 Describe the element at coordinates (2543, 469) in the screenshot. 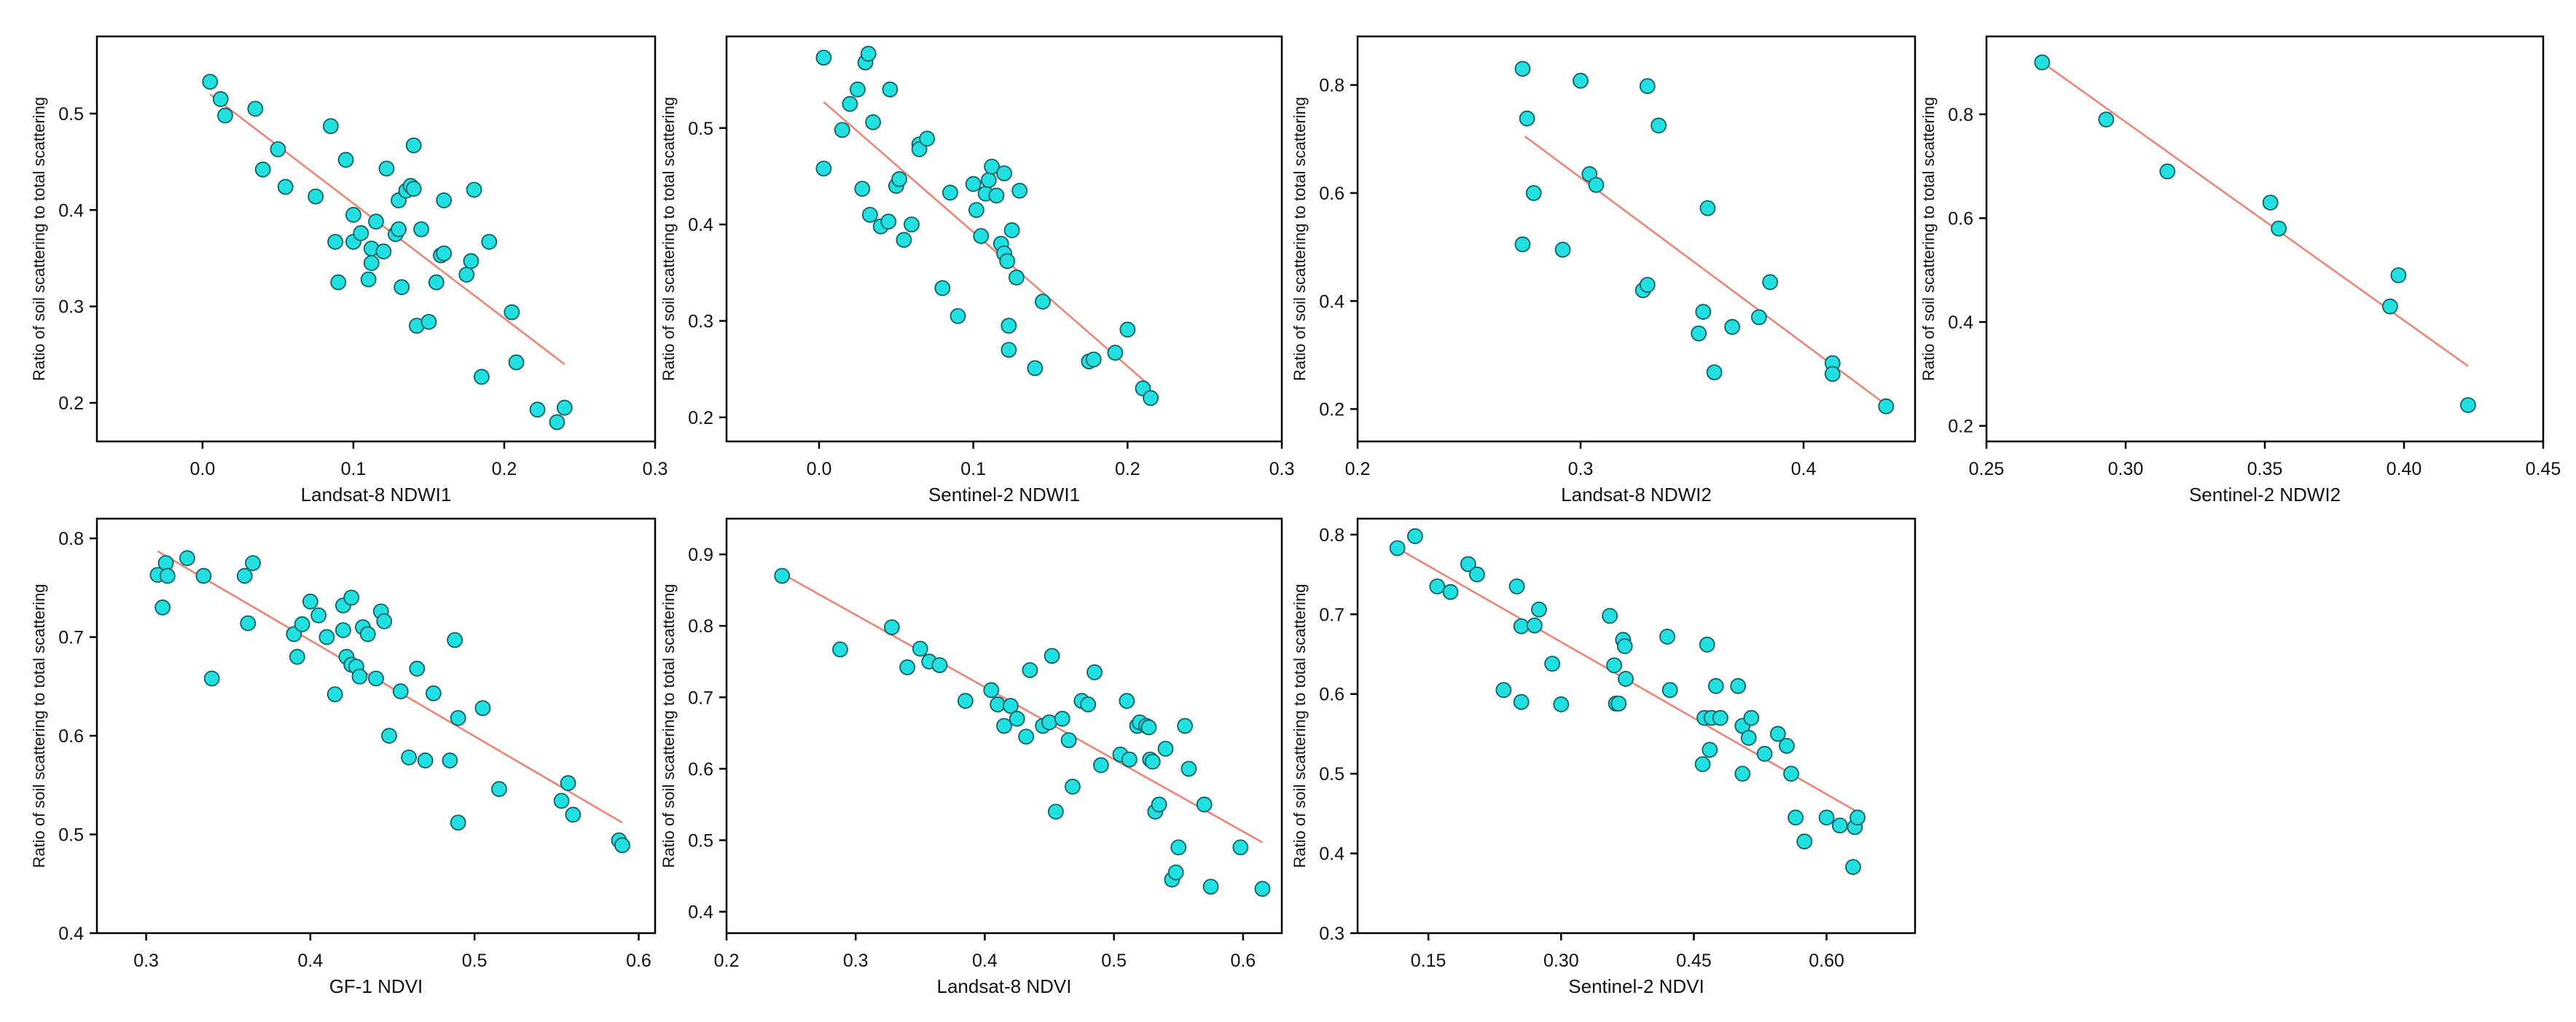

I see `x-tick-label: 0.45` at that location.